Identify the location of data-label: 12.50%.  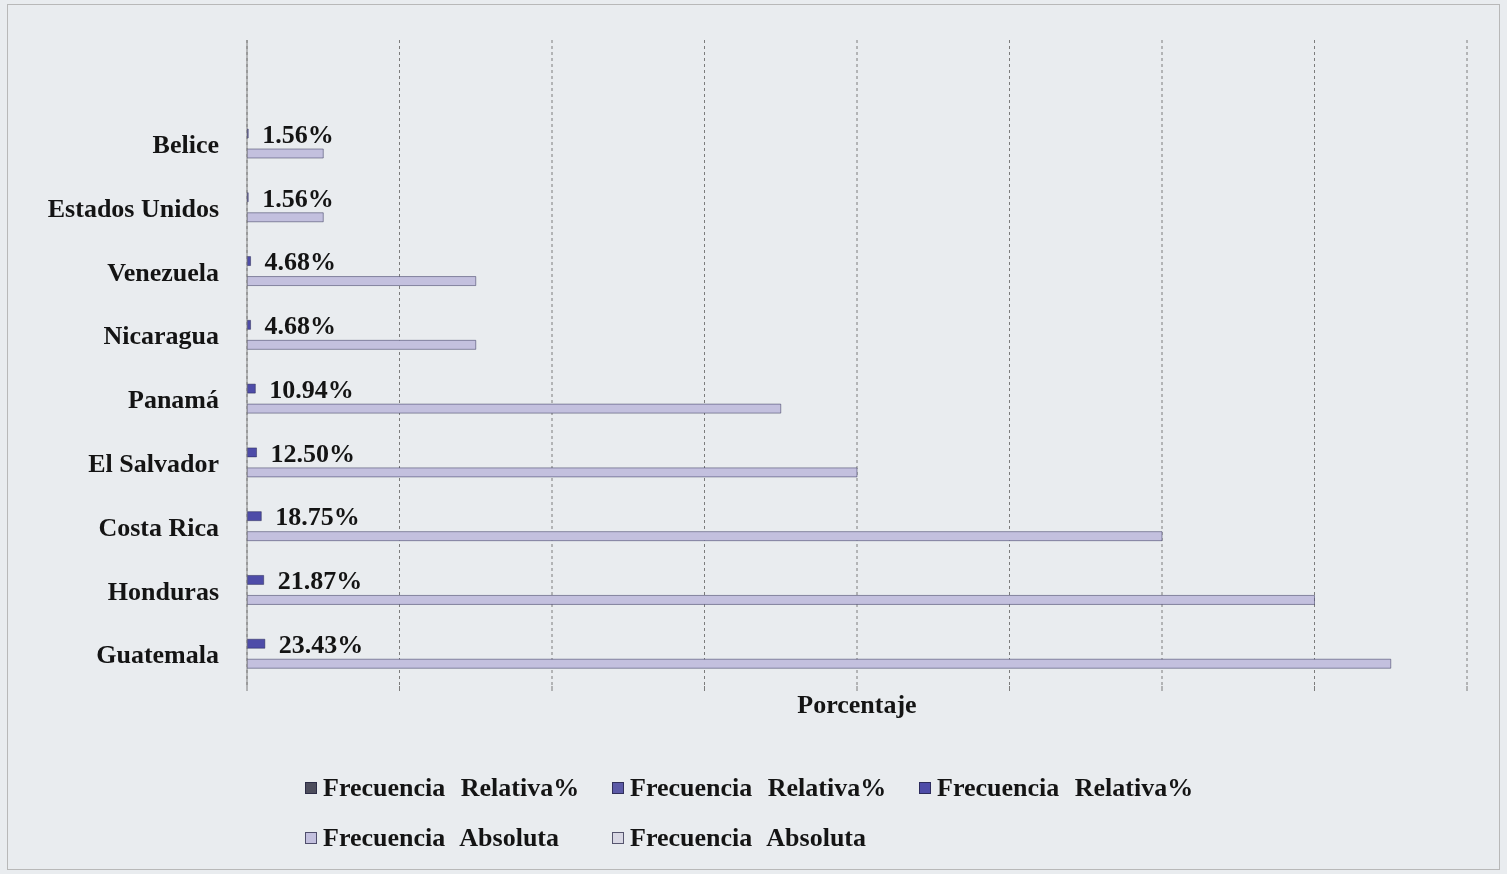
(313, 453).